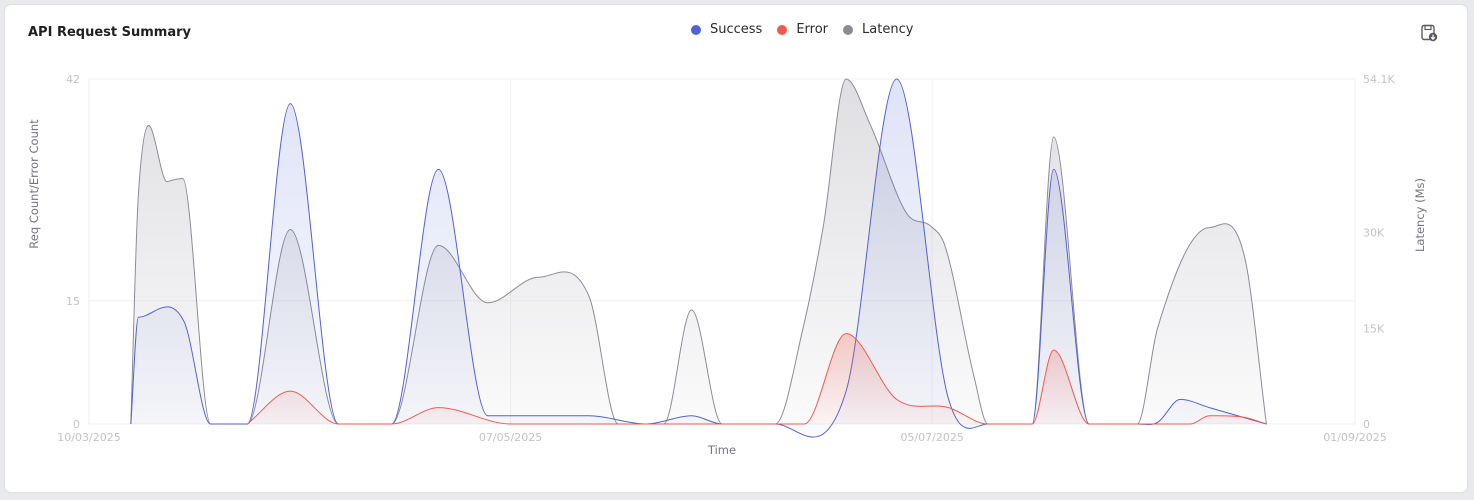 The height and width of the screenshot is (500, 1474). Describe the element at coordinates (1374, 328) in the screenshot. I see `y2-tick-label-1: 15K` at that location.